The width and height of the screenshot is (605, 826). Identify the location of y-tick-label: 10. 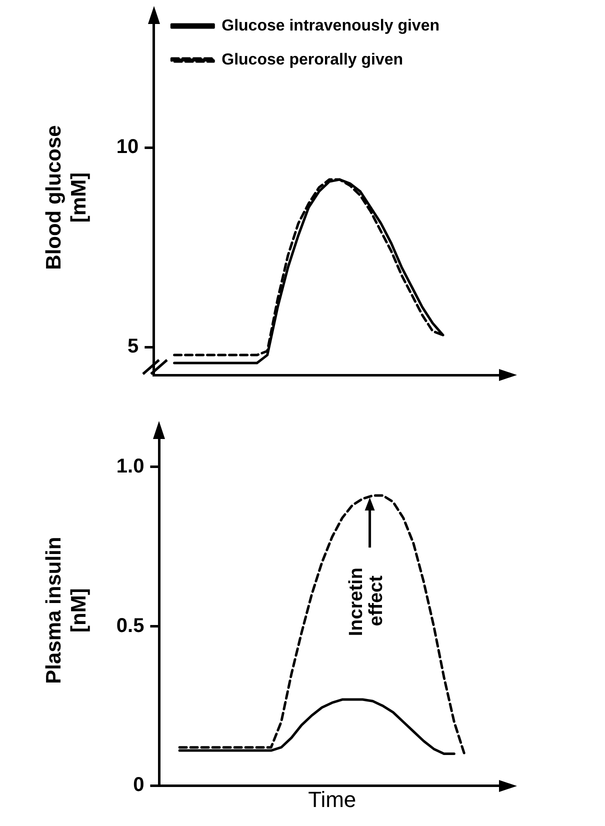
(127, 147).